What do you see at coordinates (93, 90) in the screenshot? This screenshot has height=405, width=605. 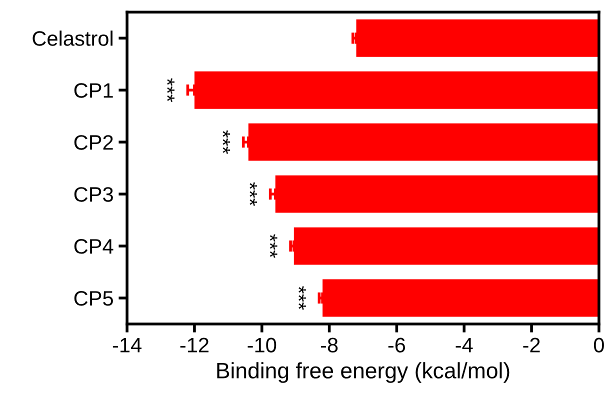 I see `y-tick-label: CP1` at bounding box center [93, 90].